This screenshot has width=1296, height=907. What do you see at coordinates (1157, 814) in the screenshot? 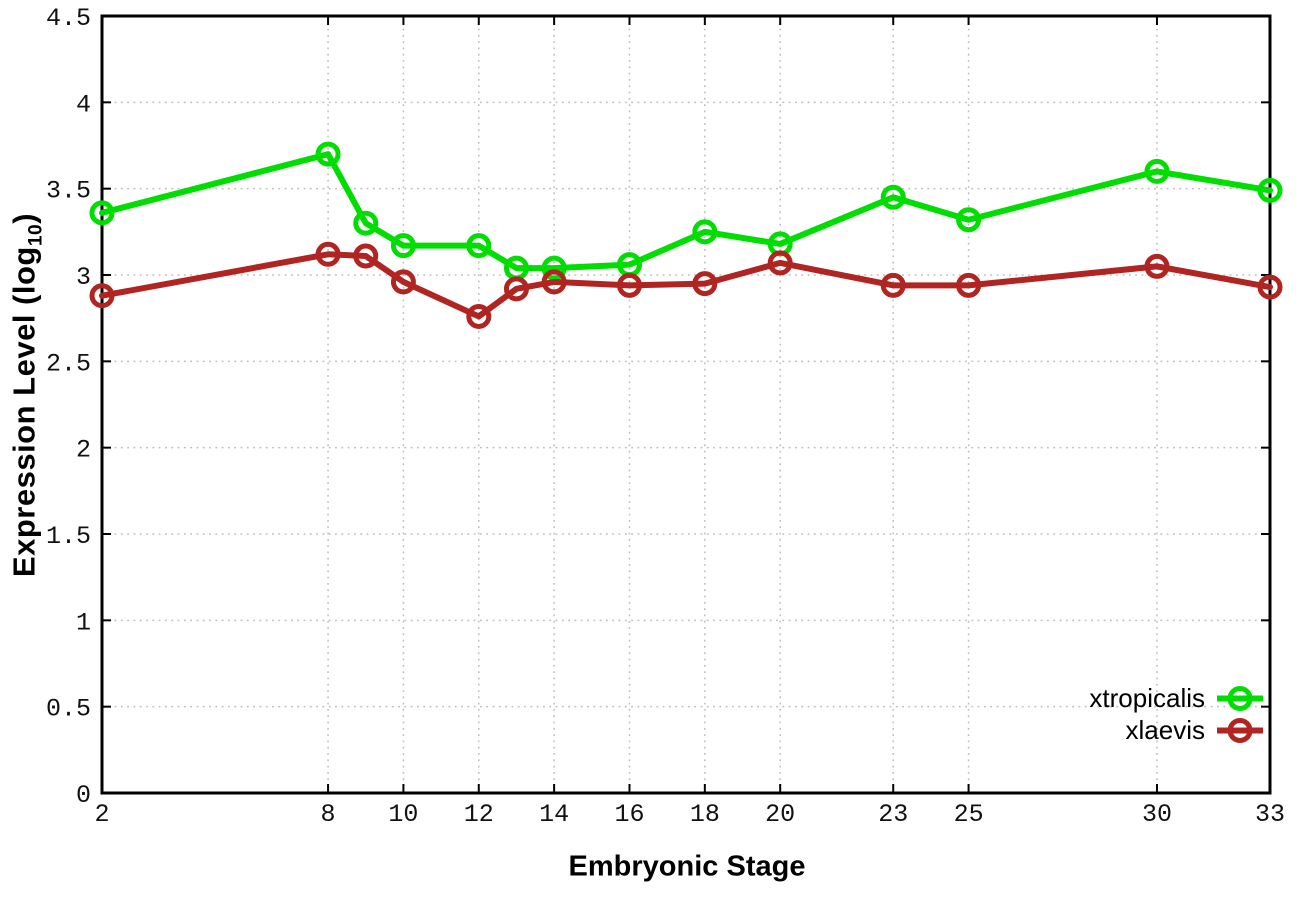
I see `x-tick-label: 30` at bounding box center [1157, 814].